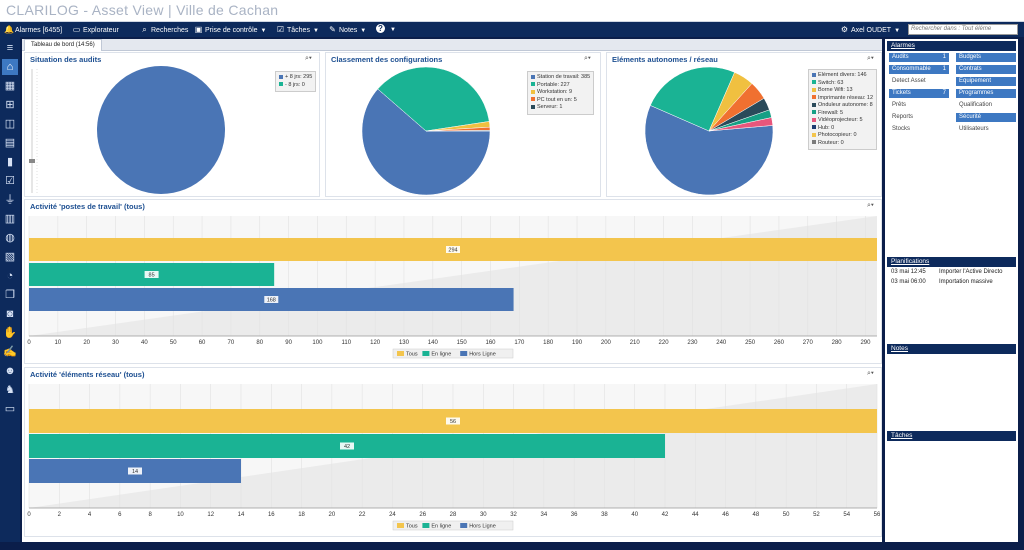  What do you see at coordinates (230, 29) in the screenshot?
I see `menu-remote-control: ▣ Prise de contrôle ▼` at bounding box center [230, 29].